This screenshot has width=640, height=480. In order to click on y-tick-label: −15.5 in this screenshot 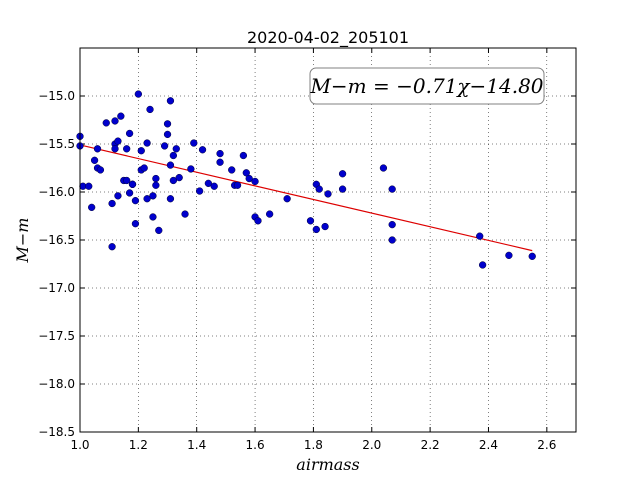, I will do `click(56, 144)`.